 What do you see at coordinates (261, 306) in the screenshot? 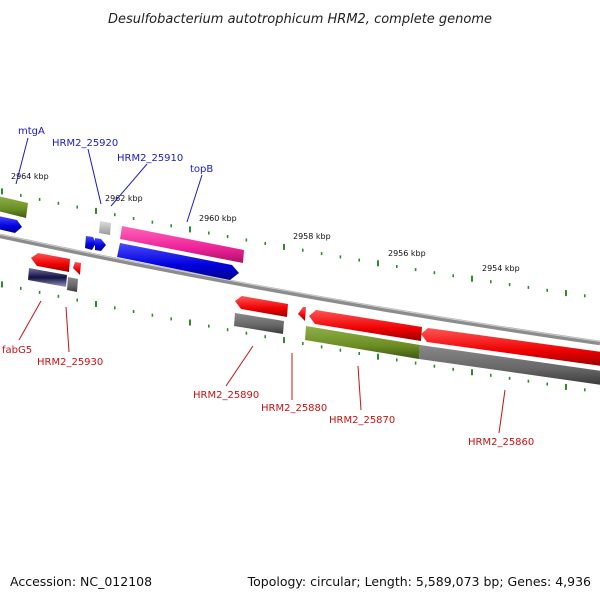
I see `gene-feature-HRM2_25890-red` at bounding box center [261, 306].